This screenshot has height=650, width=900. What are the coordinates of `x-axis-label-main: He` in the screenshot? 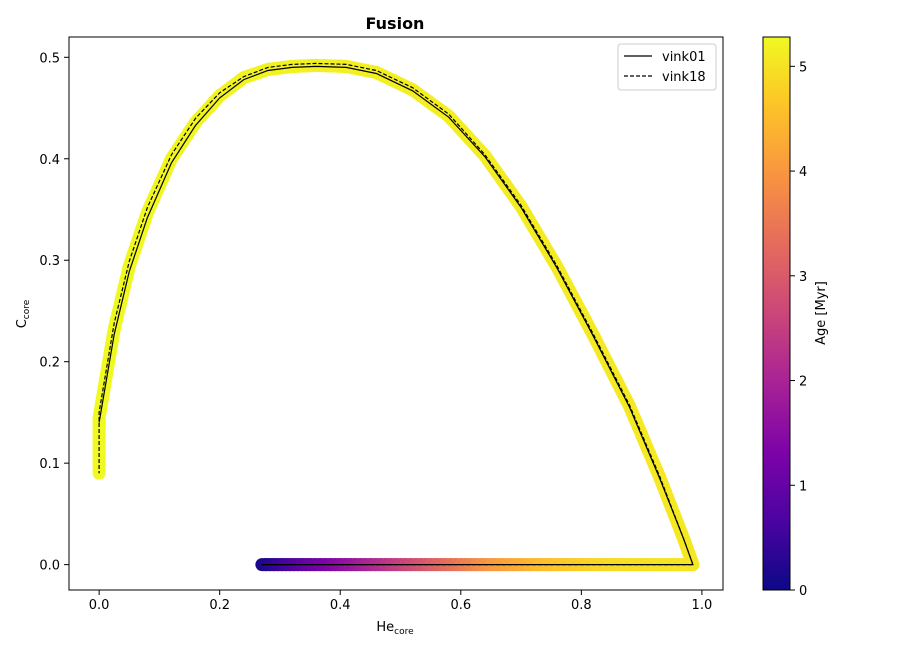 It's located at (385, 627).